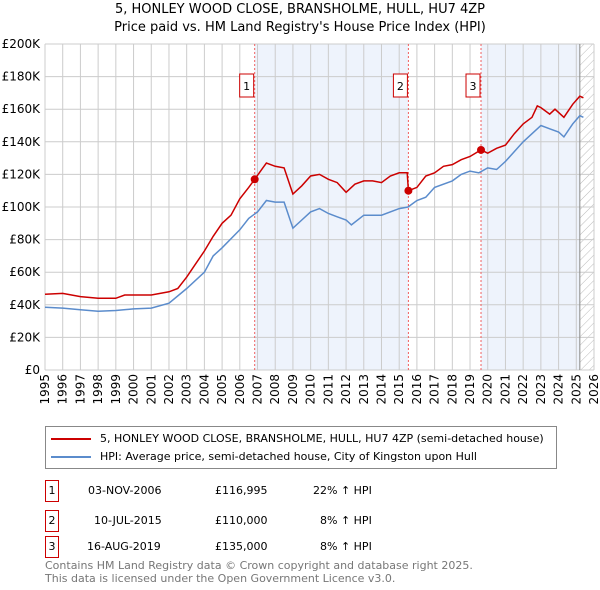 This screenshot has width=600, height=590. Describe the element at coordinates (593, 389) in the screenshot. I see `x-tick-label: 2026` at that location.